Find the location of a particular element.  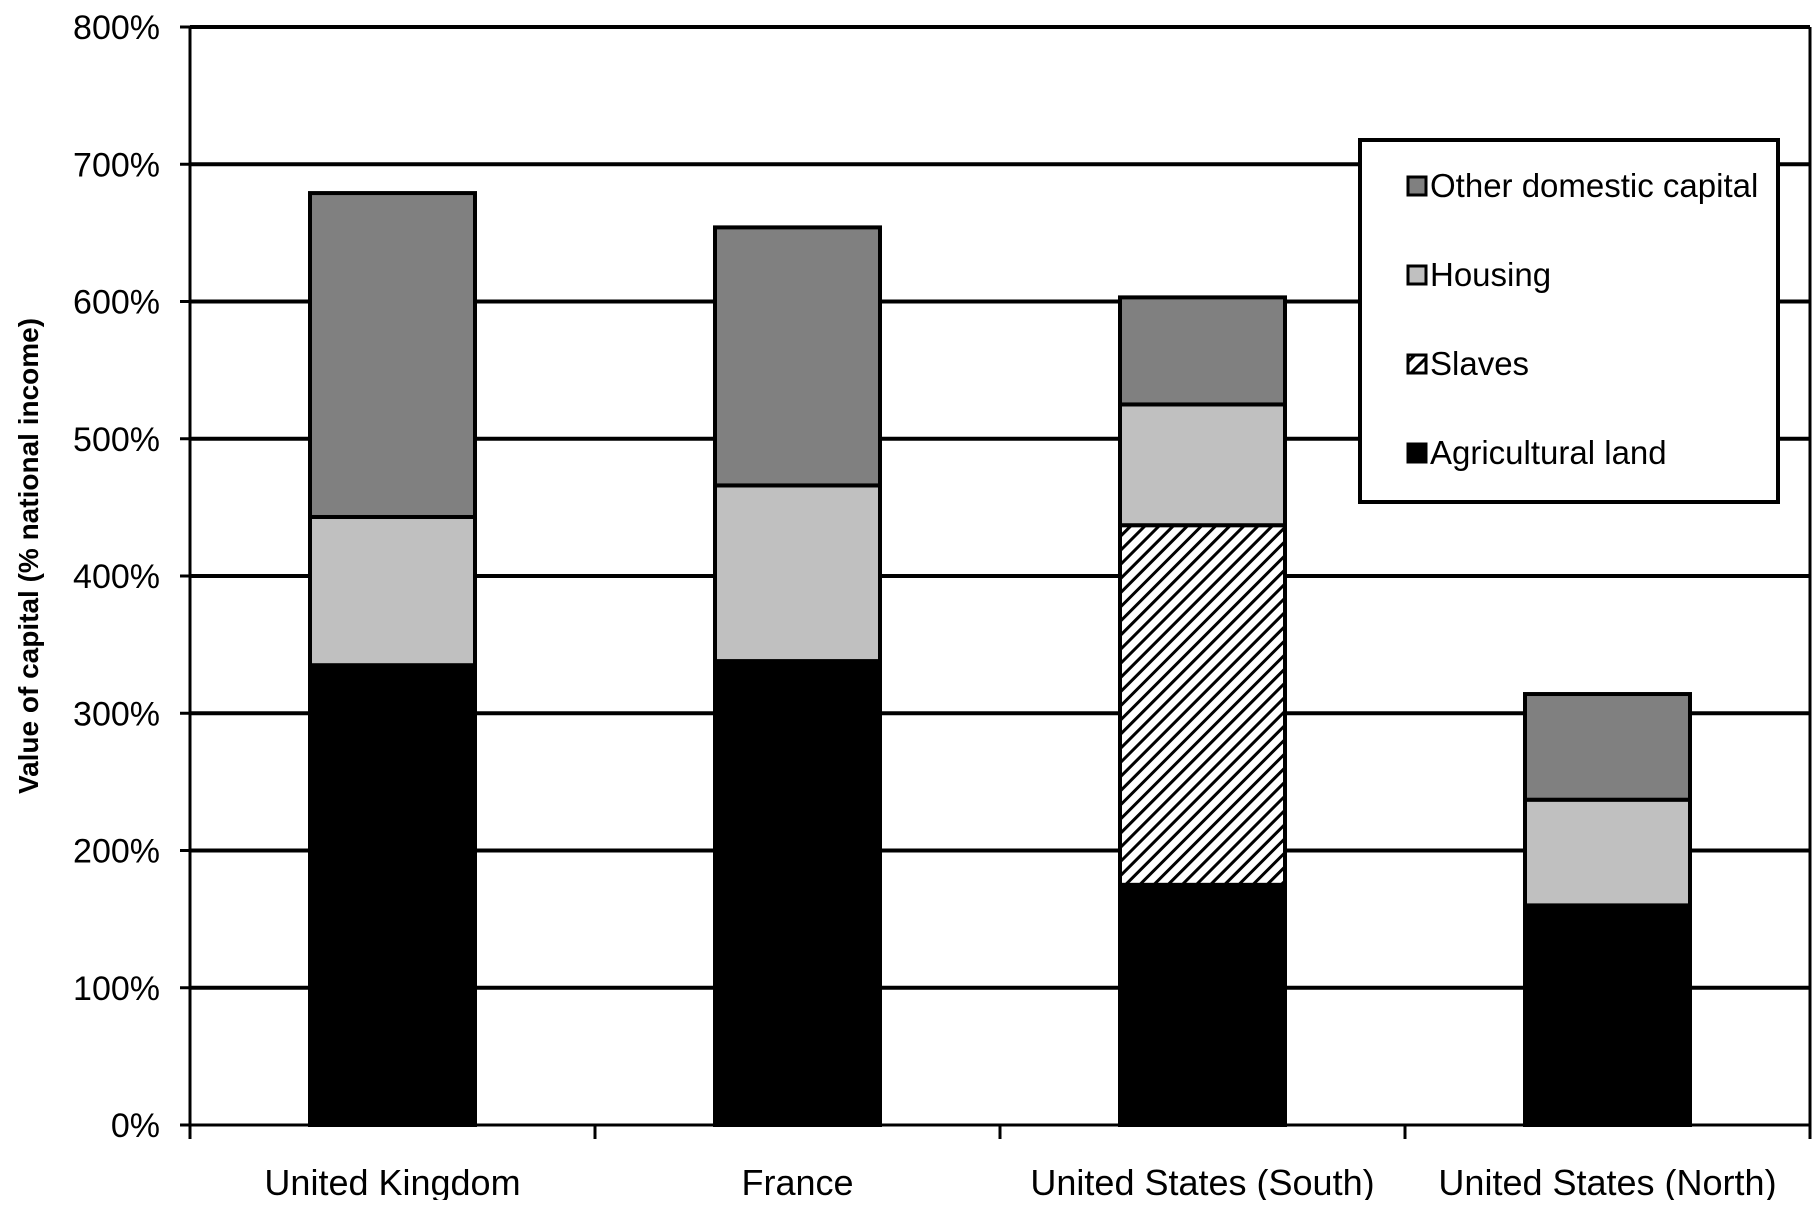

y-tick-label: 200% is located at coordinates (116, 852).